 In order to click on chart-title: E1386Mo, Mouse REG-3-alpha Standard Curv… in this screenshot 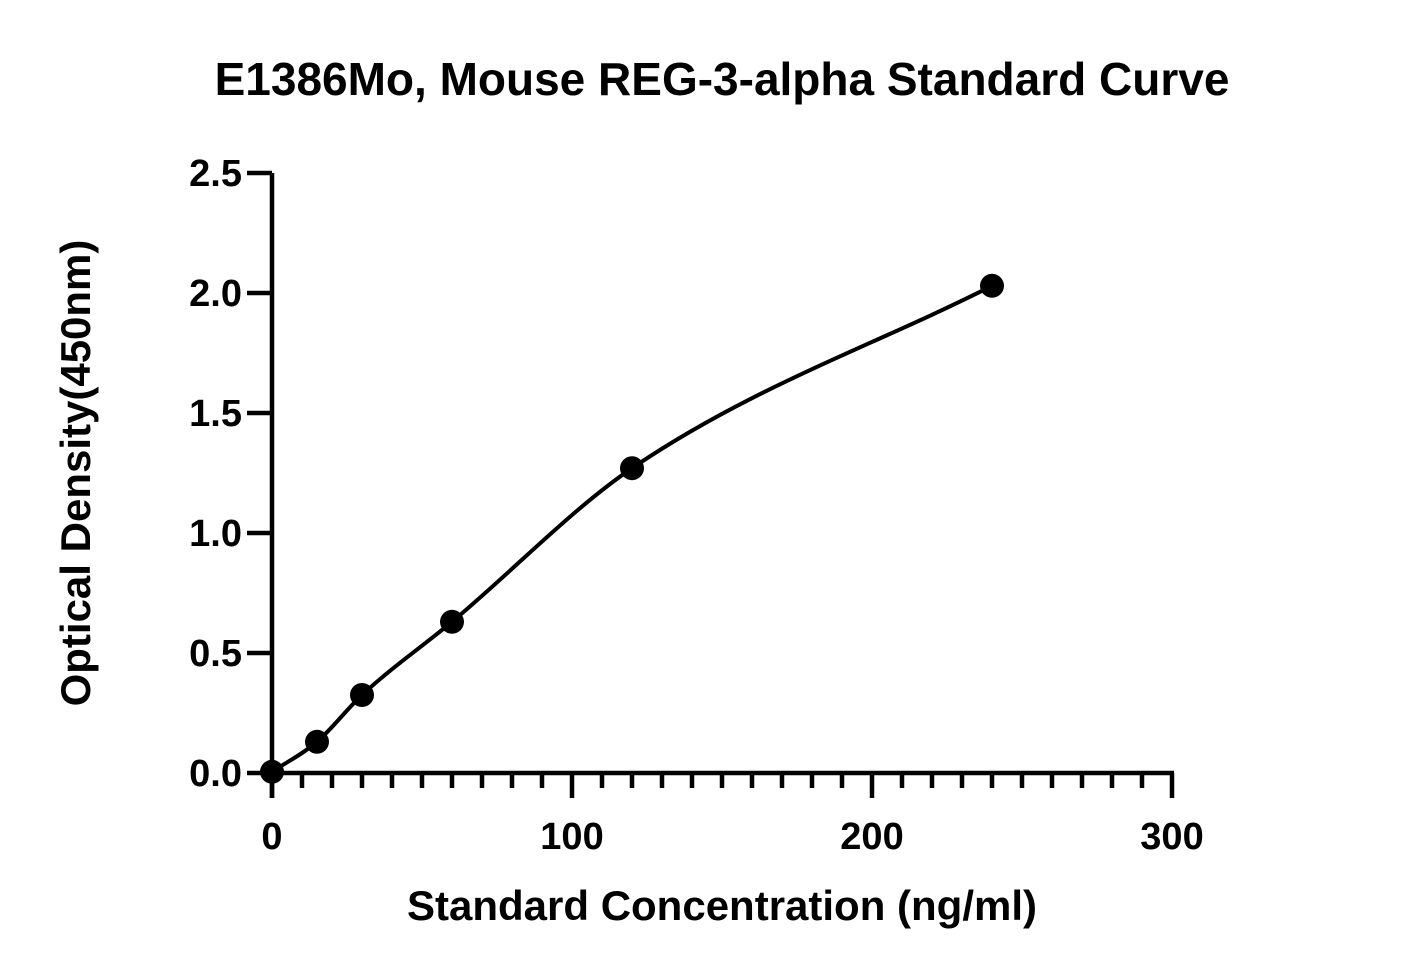, I will do `click(722, 79)`.